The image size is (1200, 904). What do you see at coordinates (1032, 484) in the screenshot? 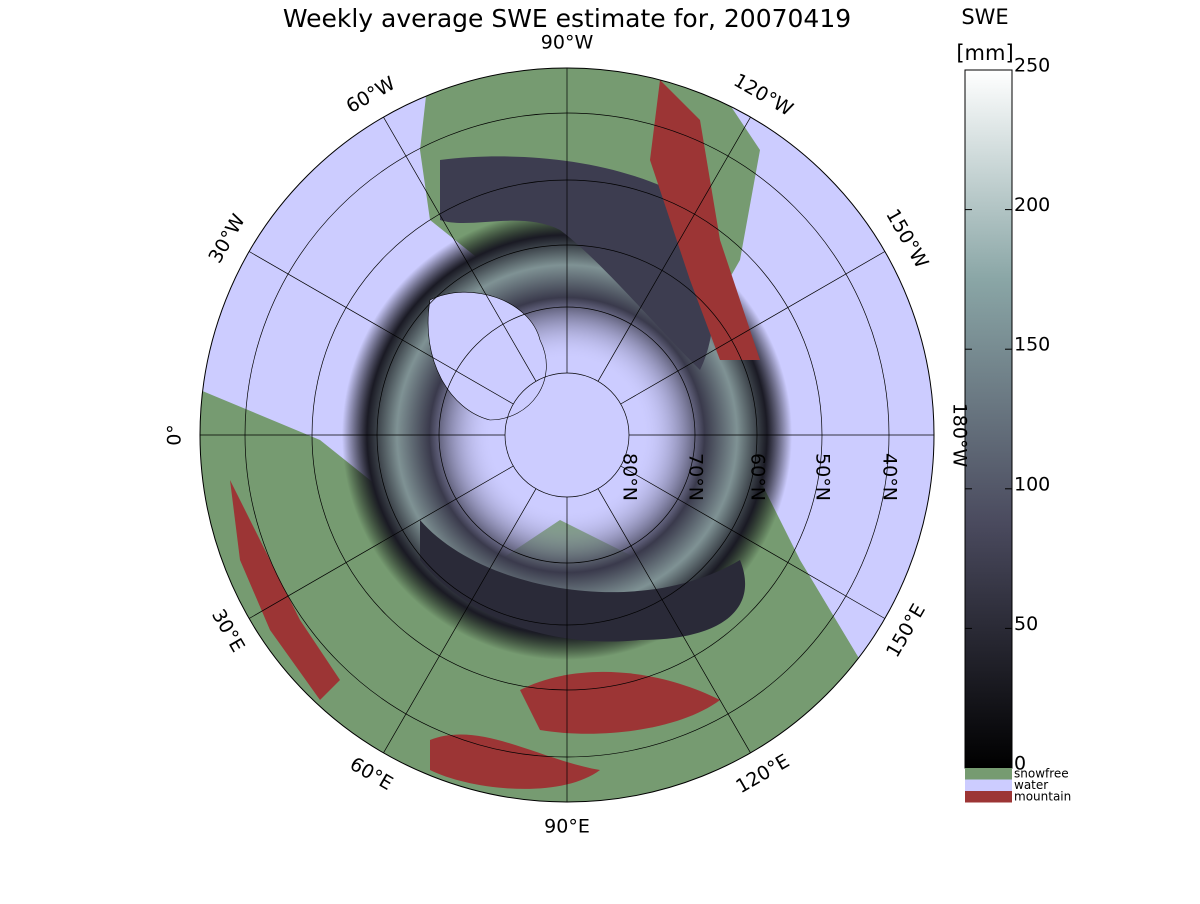
I see `colorbar-tick-label: 100` at bounding box center [1032, 484].